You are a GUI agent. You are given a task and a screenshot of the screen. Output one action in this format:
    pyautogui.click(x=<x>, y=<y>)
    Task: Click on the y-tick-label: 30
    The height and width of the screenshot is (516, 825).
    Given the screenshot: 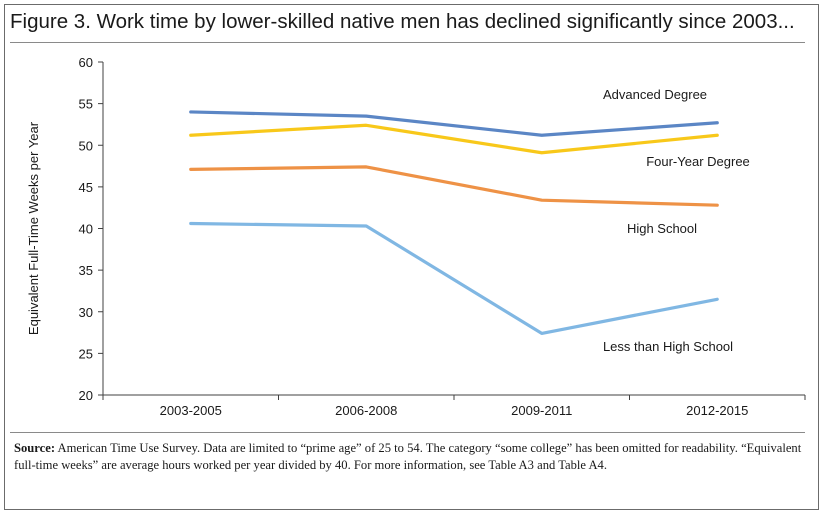 What is the action you would take?
    pyautogui.click(x=86, y=312)
    